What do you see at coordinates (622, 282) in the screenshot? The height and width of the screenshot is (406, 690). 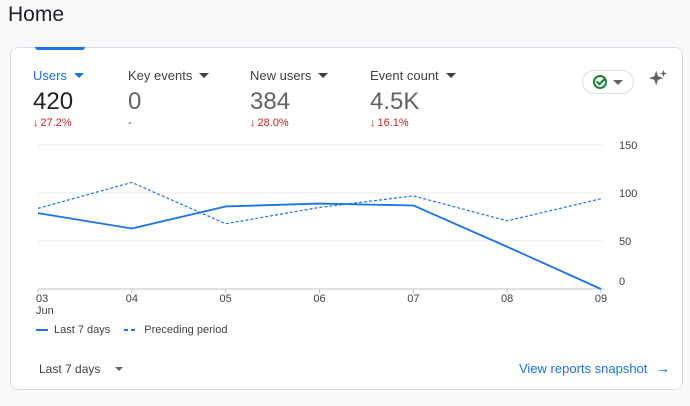 I see `y-tick-label: 0` at bounding box center [622, 282].